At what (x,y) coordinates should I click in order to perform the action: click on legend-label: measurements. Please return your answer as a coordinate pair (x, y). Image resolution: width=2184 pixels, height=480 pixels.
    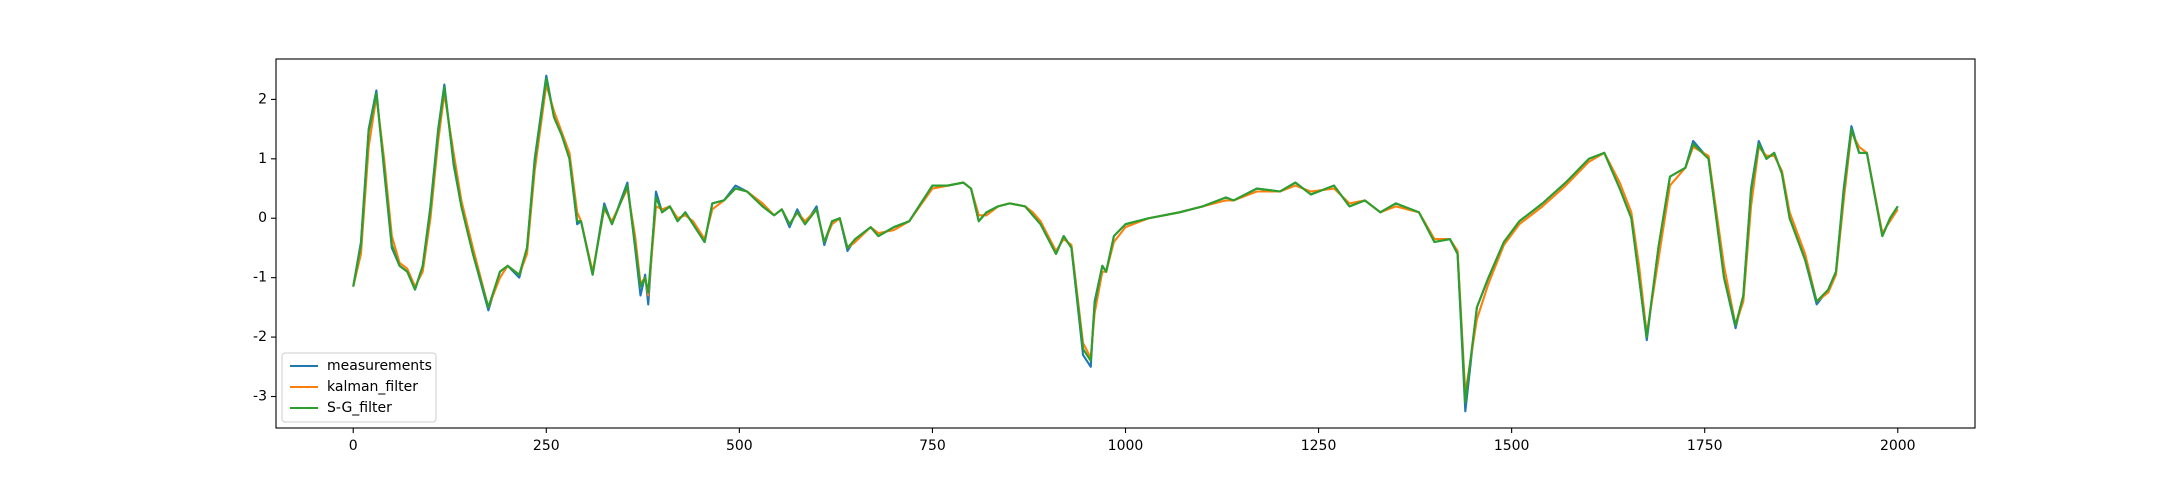
    Looking at the image, I should click on (379, 366).